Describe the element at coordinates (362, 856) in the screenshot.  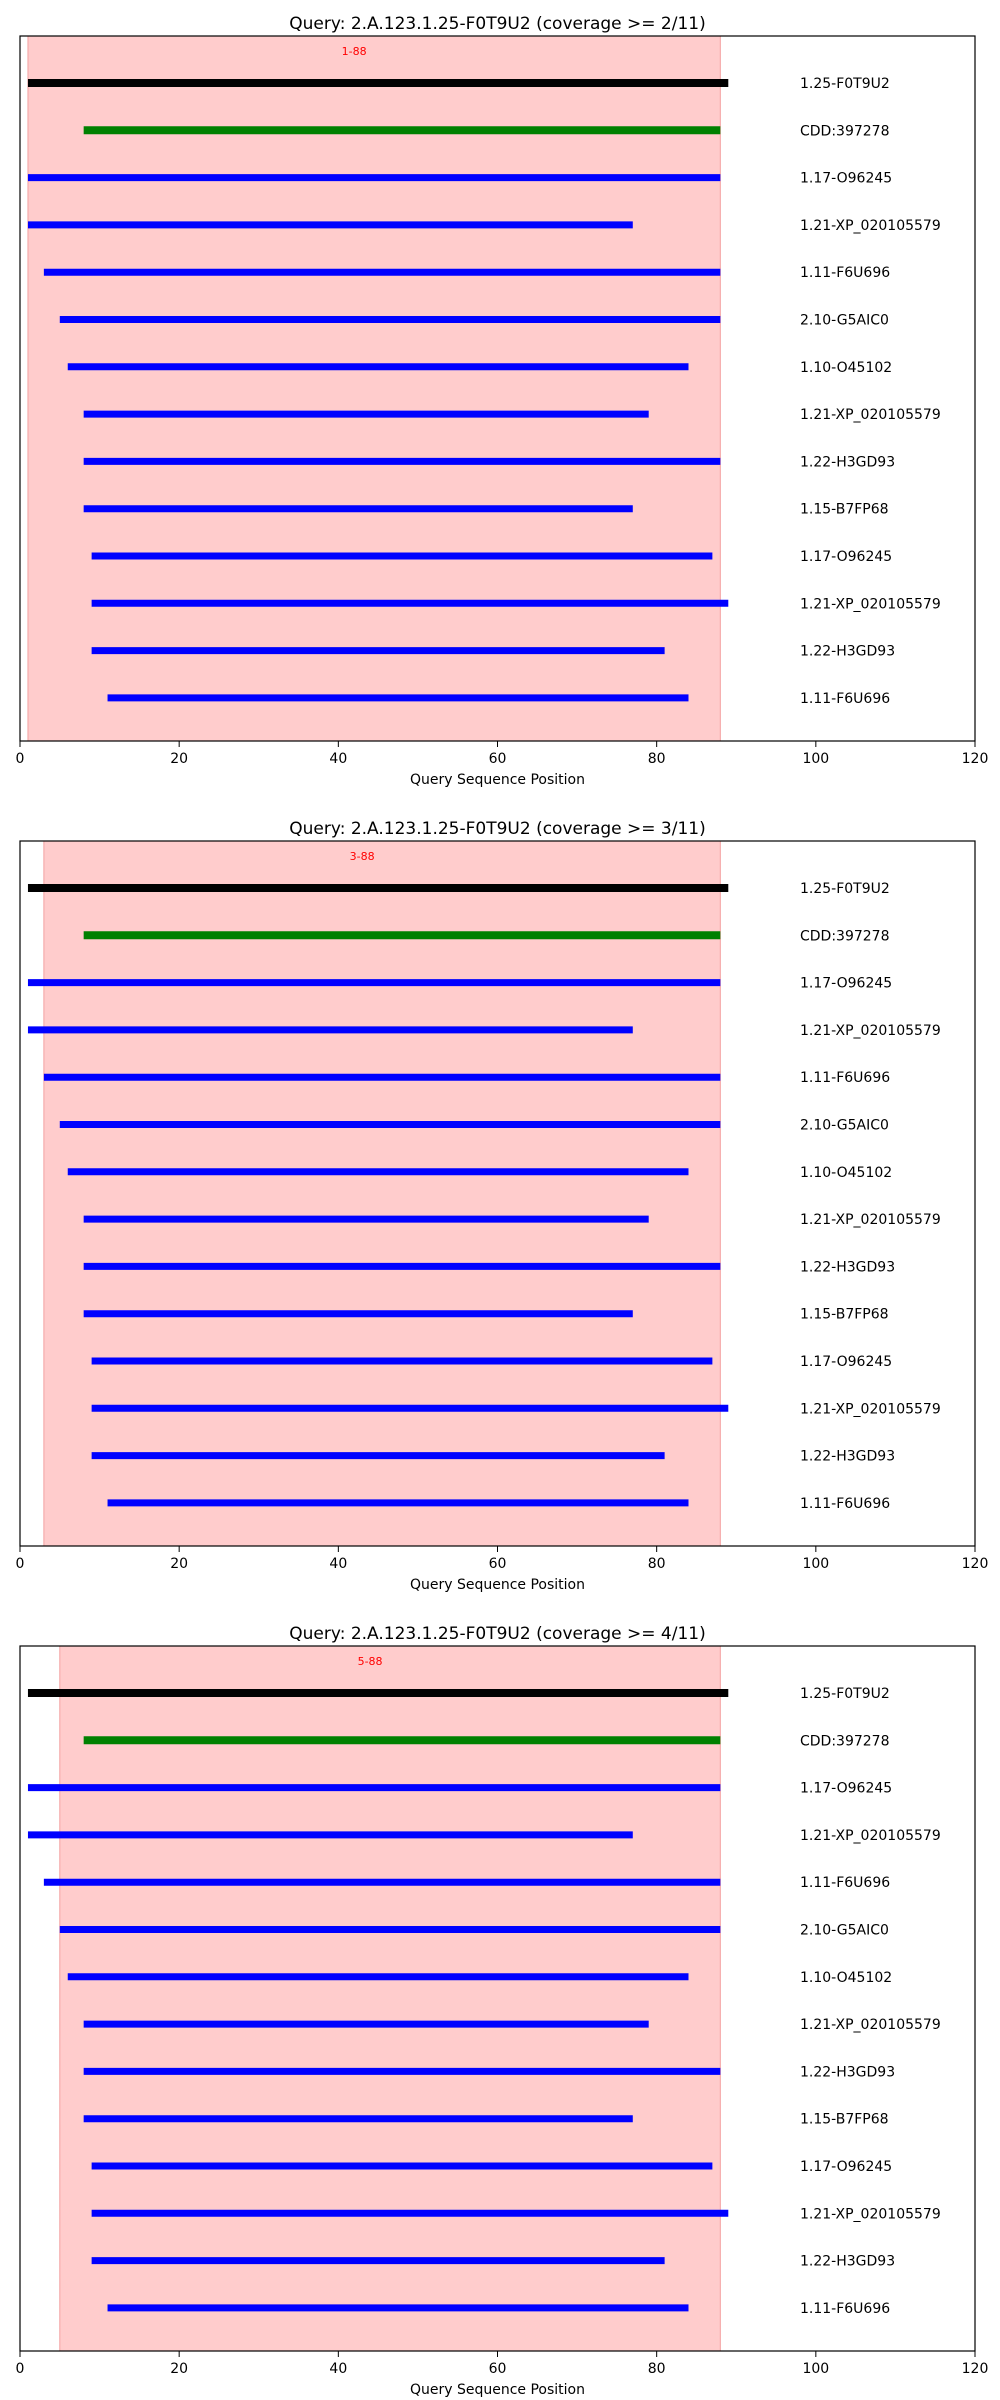
I see `region-label: 3-88` at that location.